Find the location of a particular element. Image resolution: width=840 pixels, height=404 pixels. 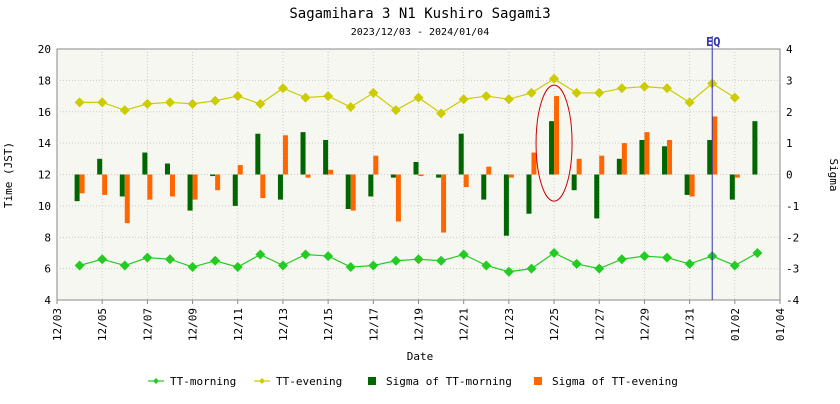

x-tick-label: 12/31 is located at coordinates (690, 324).